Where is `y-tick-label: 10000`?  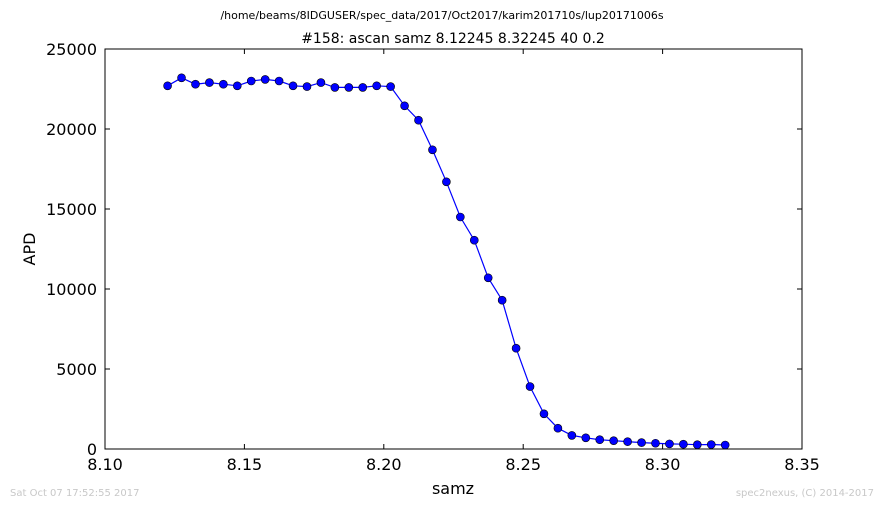 y-tick-label: 10000 is located at coordinates (71, 289).